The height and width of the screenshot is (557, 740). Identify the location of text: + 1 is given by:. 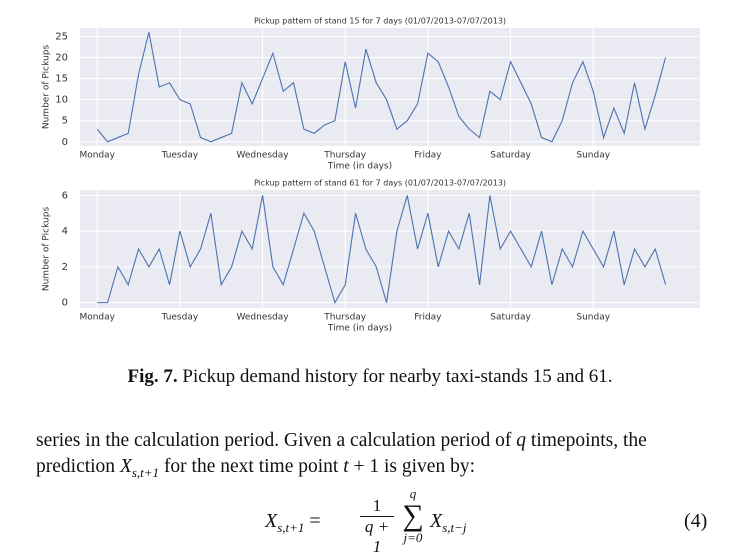
(414, 466).